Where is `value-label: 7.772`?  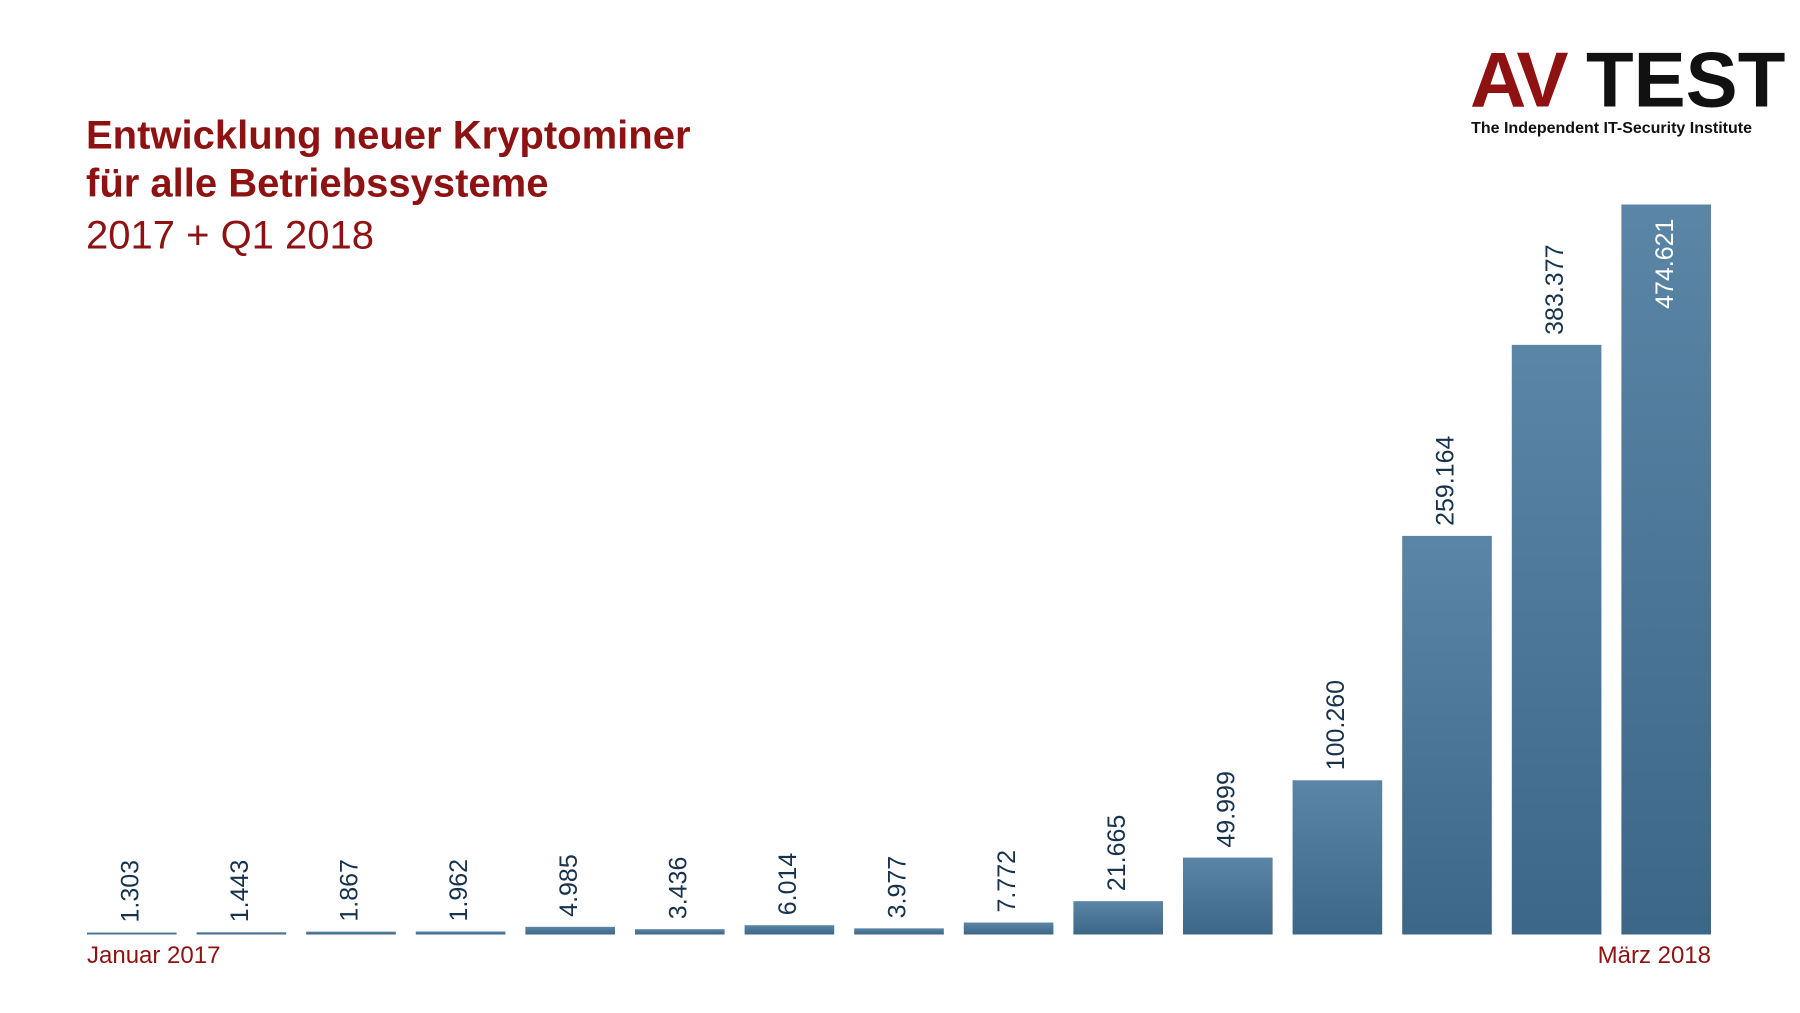 value-label: 7.772 is located at coordinates (1007, 881).